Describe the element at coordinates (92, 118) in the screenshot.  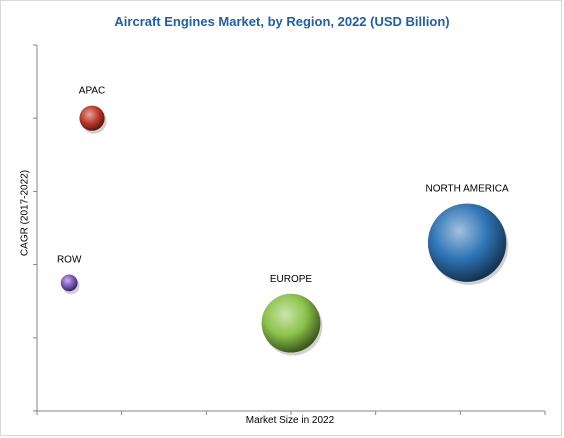
I see `bubble-apac` at that location.